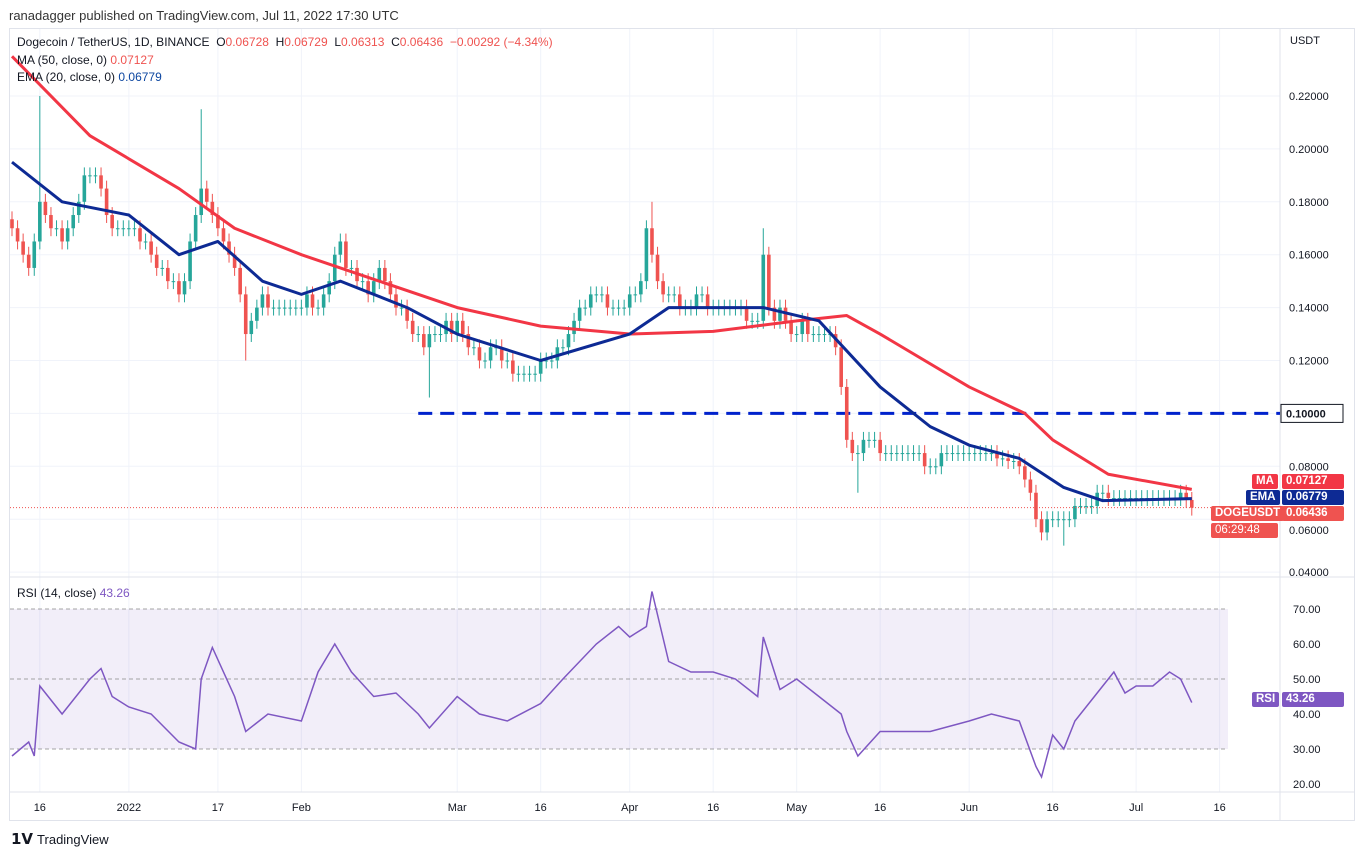 This screenshot has height=856, width=1359. Describe the element at coordinates (113, 42) in the screenshot. I see `symbol-title: Dogecoin / TetherUS, 1D, BINANCE` at that location.